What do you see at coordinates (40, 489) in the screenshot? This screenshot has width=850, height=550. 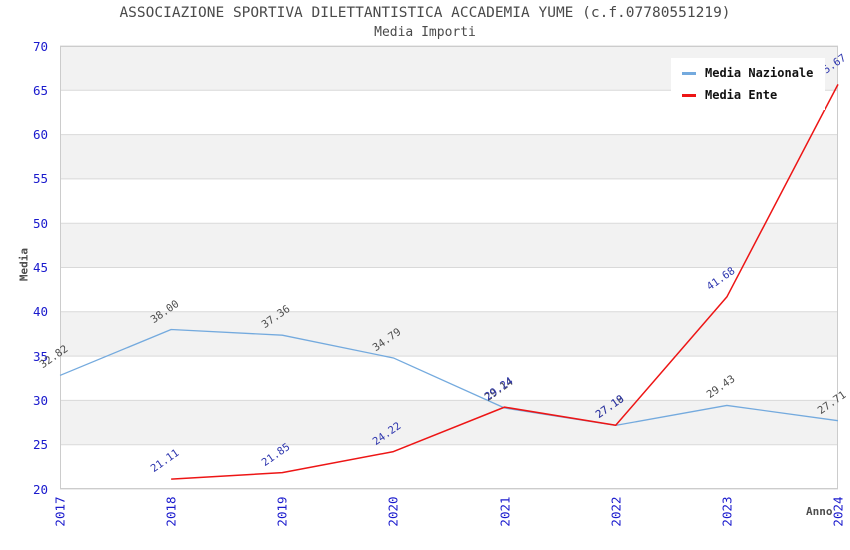 I see `y-tick-20: 20` at bounding box center [40, 489].